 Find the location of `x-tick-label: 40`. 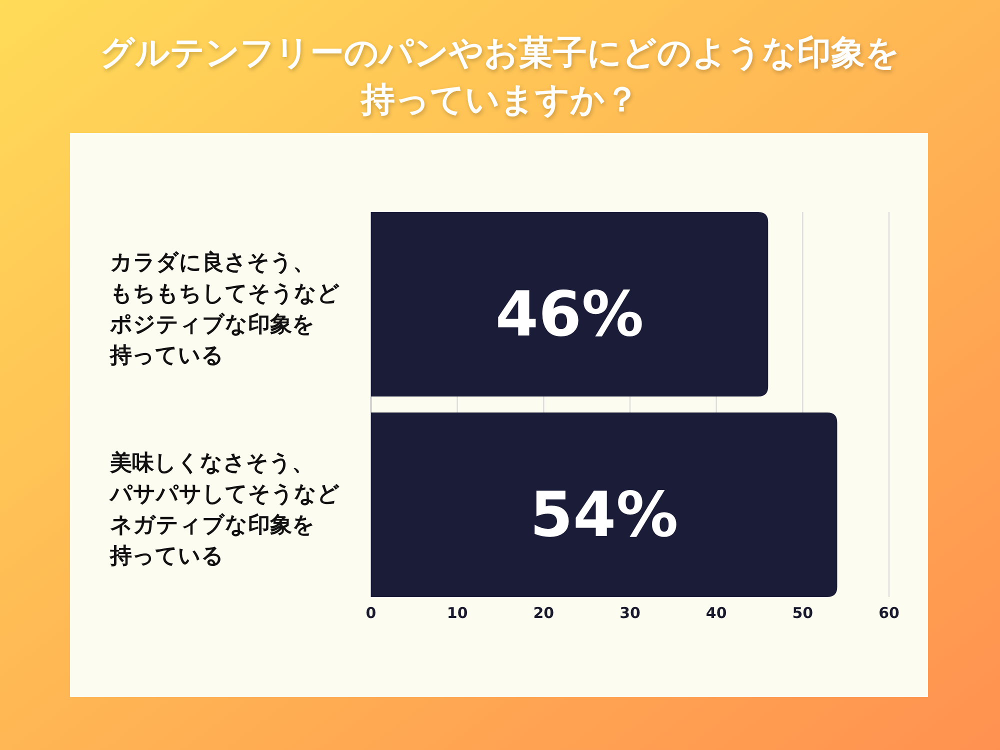

x-tick-label: 40 is located at coordinates (716, 613).